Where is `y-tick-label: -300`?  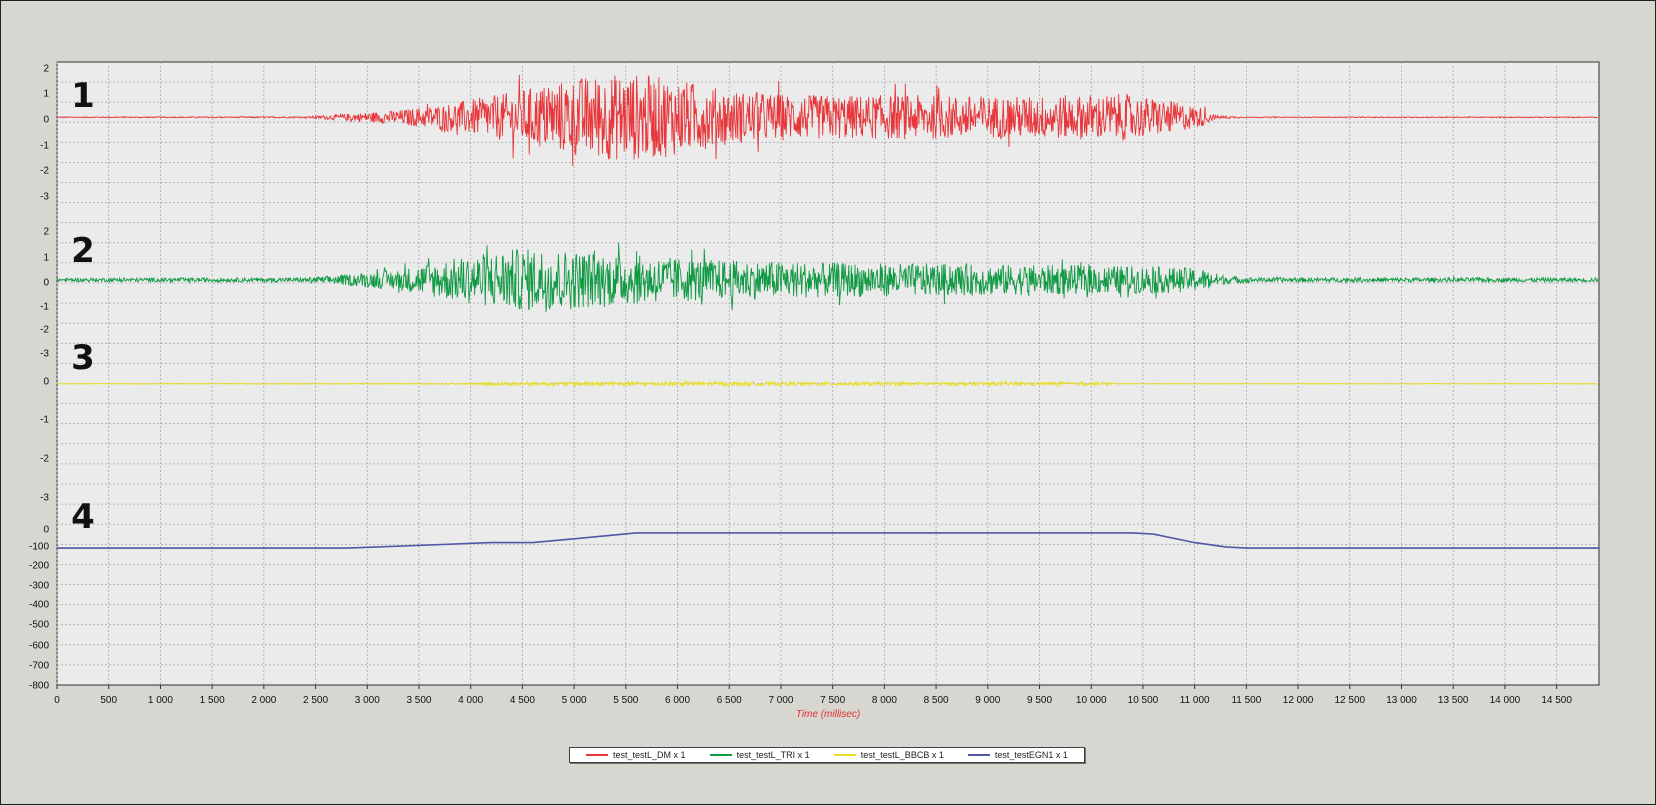 y-tick-label: -300 is located at coordinates (39, 586).